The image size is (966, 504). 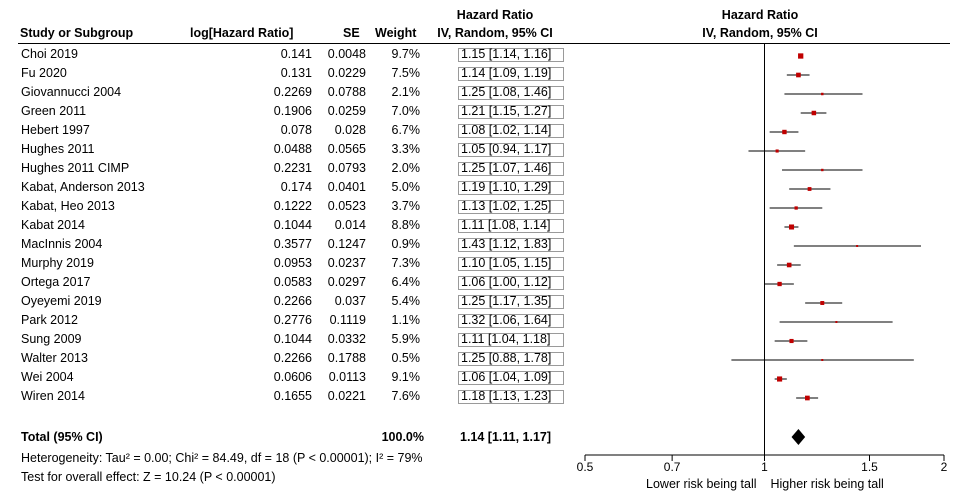 I want to click on study-se: 0.0401, so click(x=346, y=187).